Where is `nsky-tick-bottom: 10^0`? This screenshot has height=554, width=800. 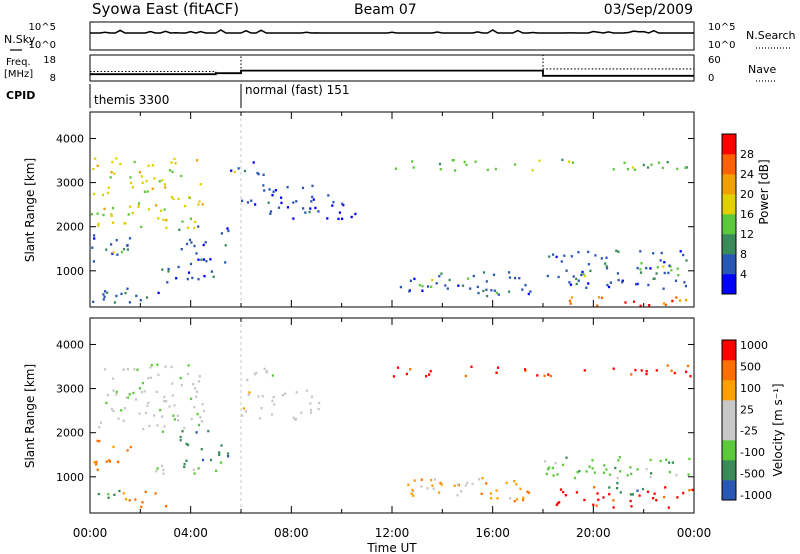 nsky-tick-bottom: 10^0 is located at coordinates (42, 45).